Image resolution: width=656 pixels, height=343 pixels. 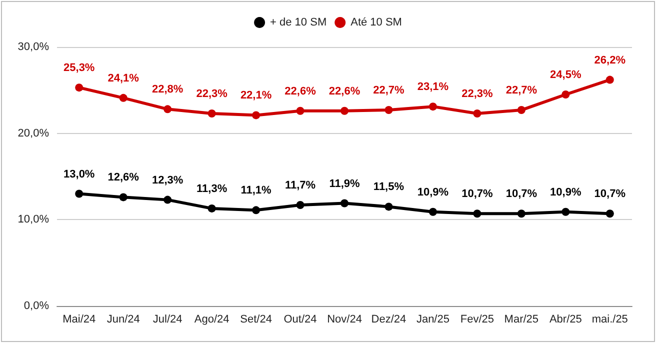 I want to click on x-tick-label: Dez/24, so click(x=388, y=320).